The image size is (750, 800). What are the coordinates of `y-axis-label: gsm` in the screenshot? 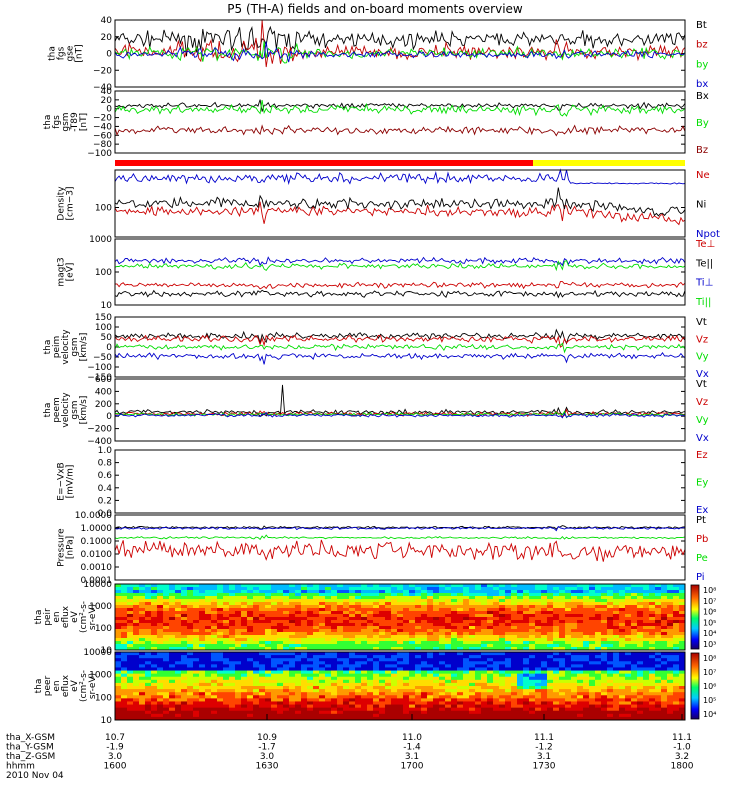 It's located at (75, 409).